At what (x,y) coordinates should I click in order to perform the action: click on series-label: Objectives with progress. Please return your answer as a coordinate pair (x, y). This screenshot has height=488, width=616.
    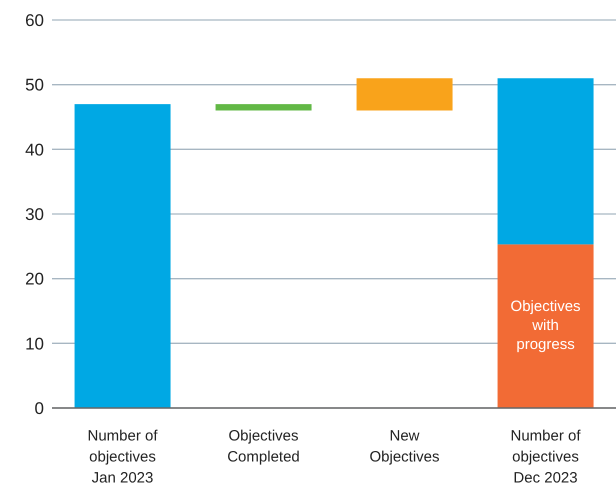
    Looking at the image, I should click on (545, 326).